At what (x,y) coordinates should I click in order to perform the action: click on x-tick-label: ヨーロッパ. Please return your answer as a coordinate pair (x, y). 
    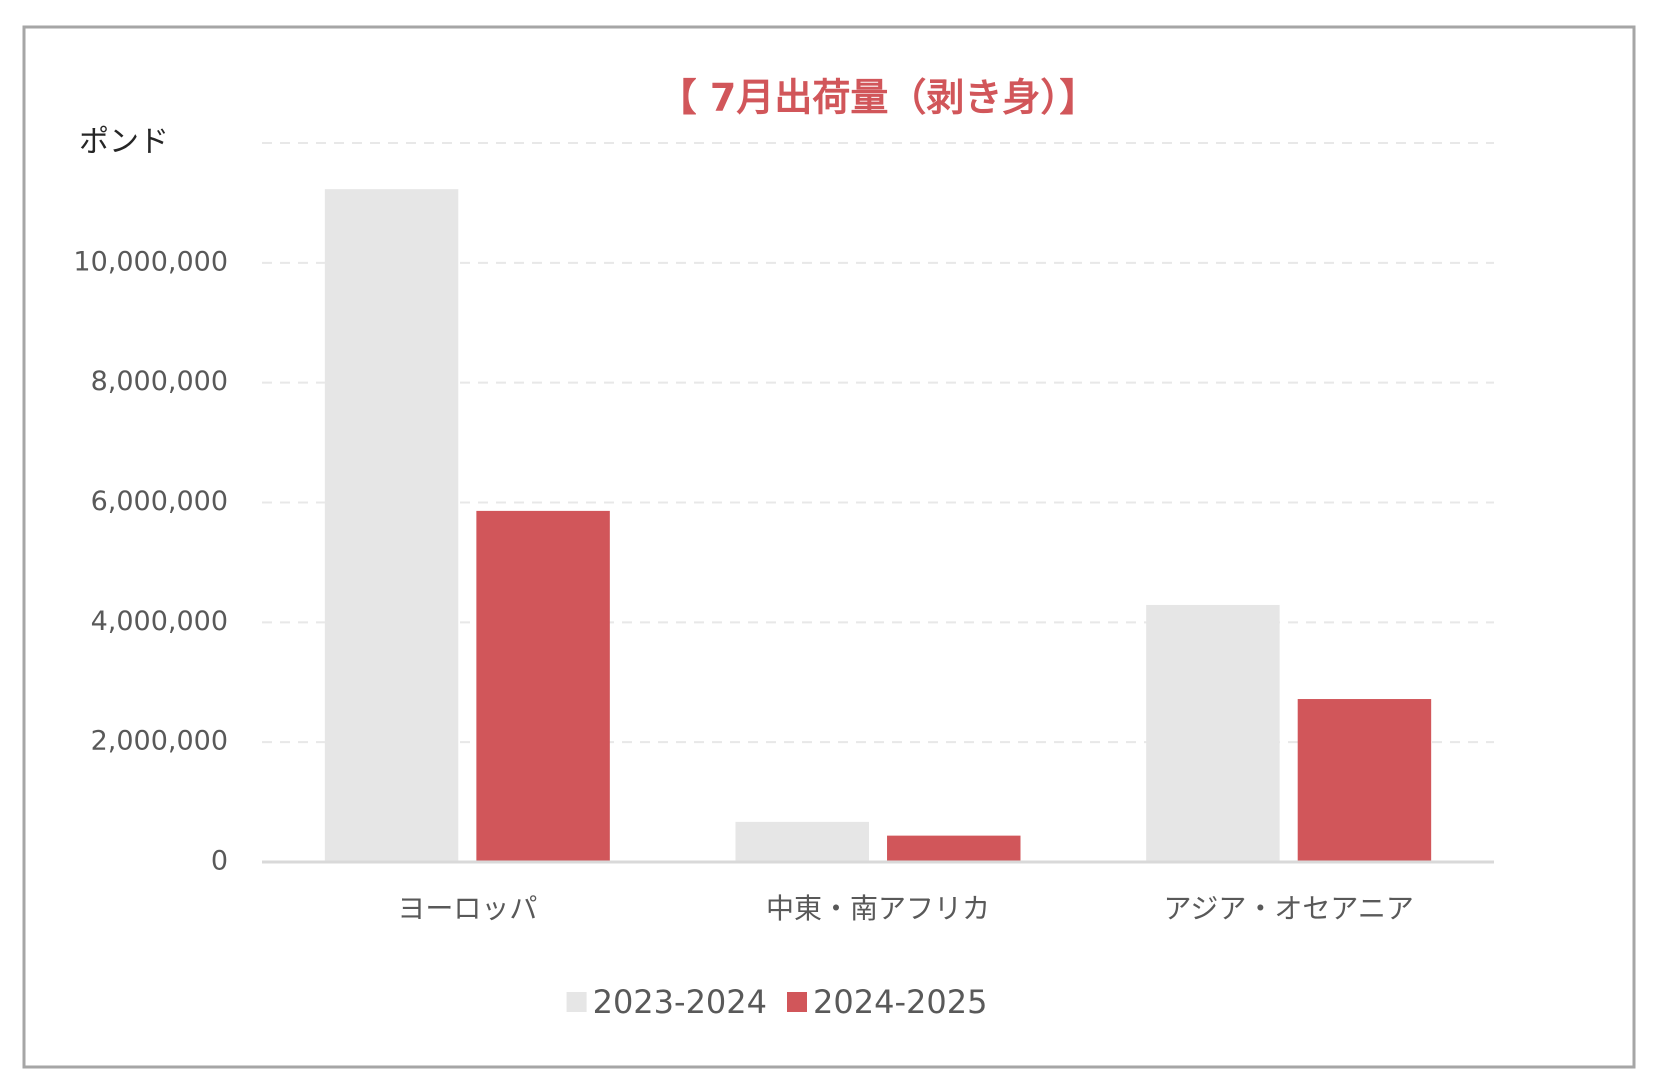
    Looking at the image, I should click on (467, 908).